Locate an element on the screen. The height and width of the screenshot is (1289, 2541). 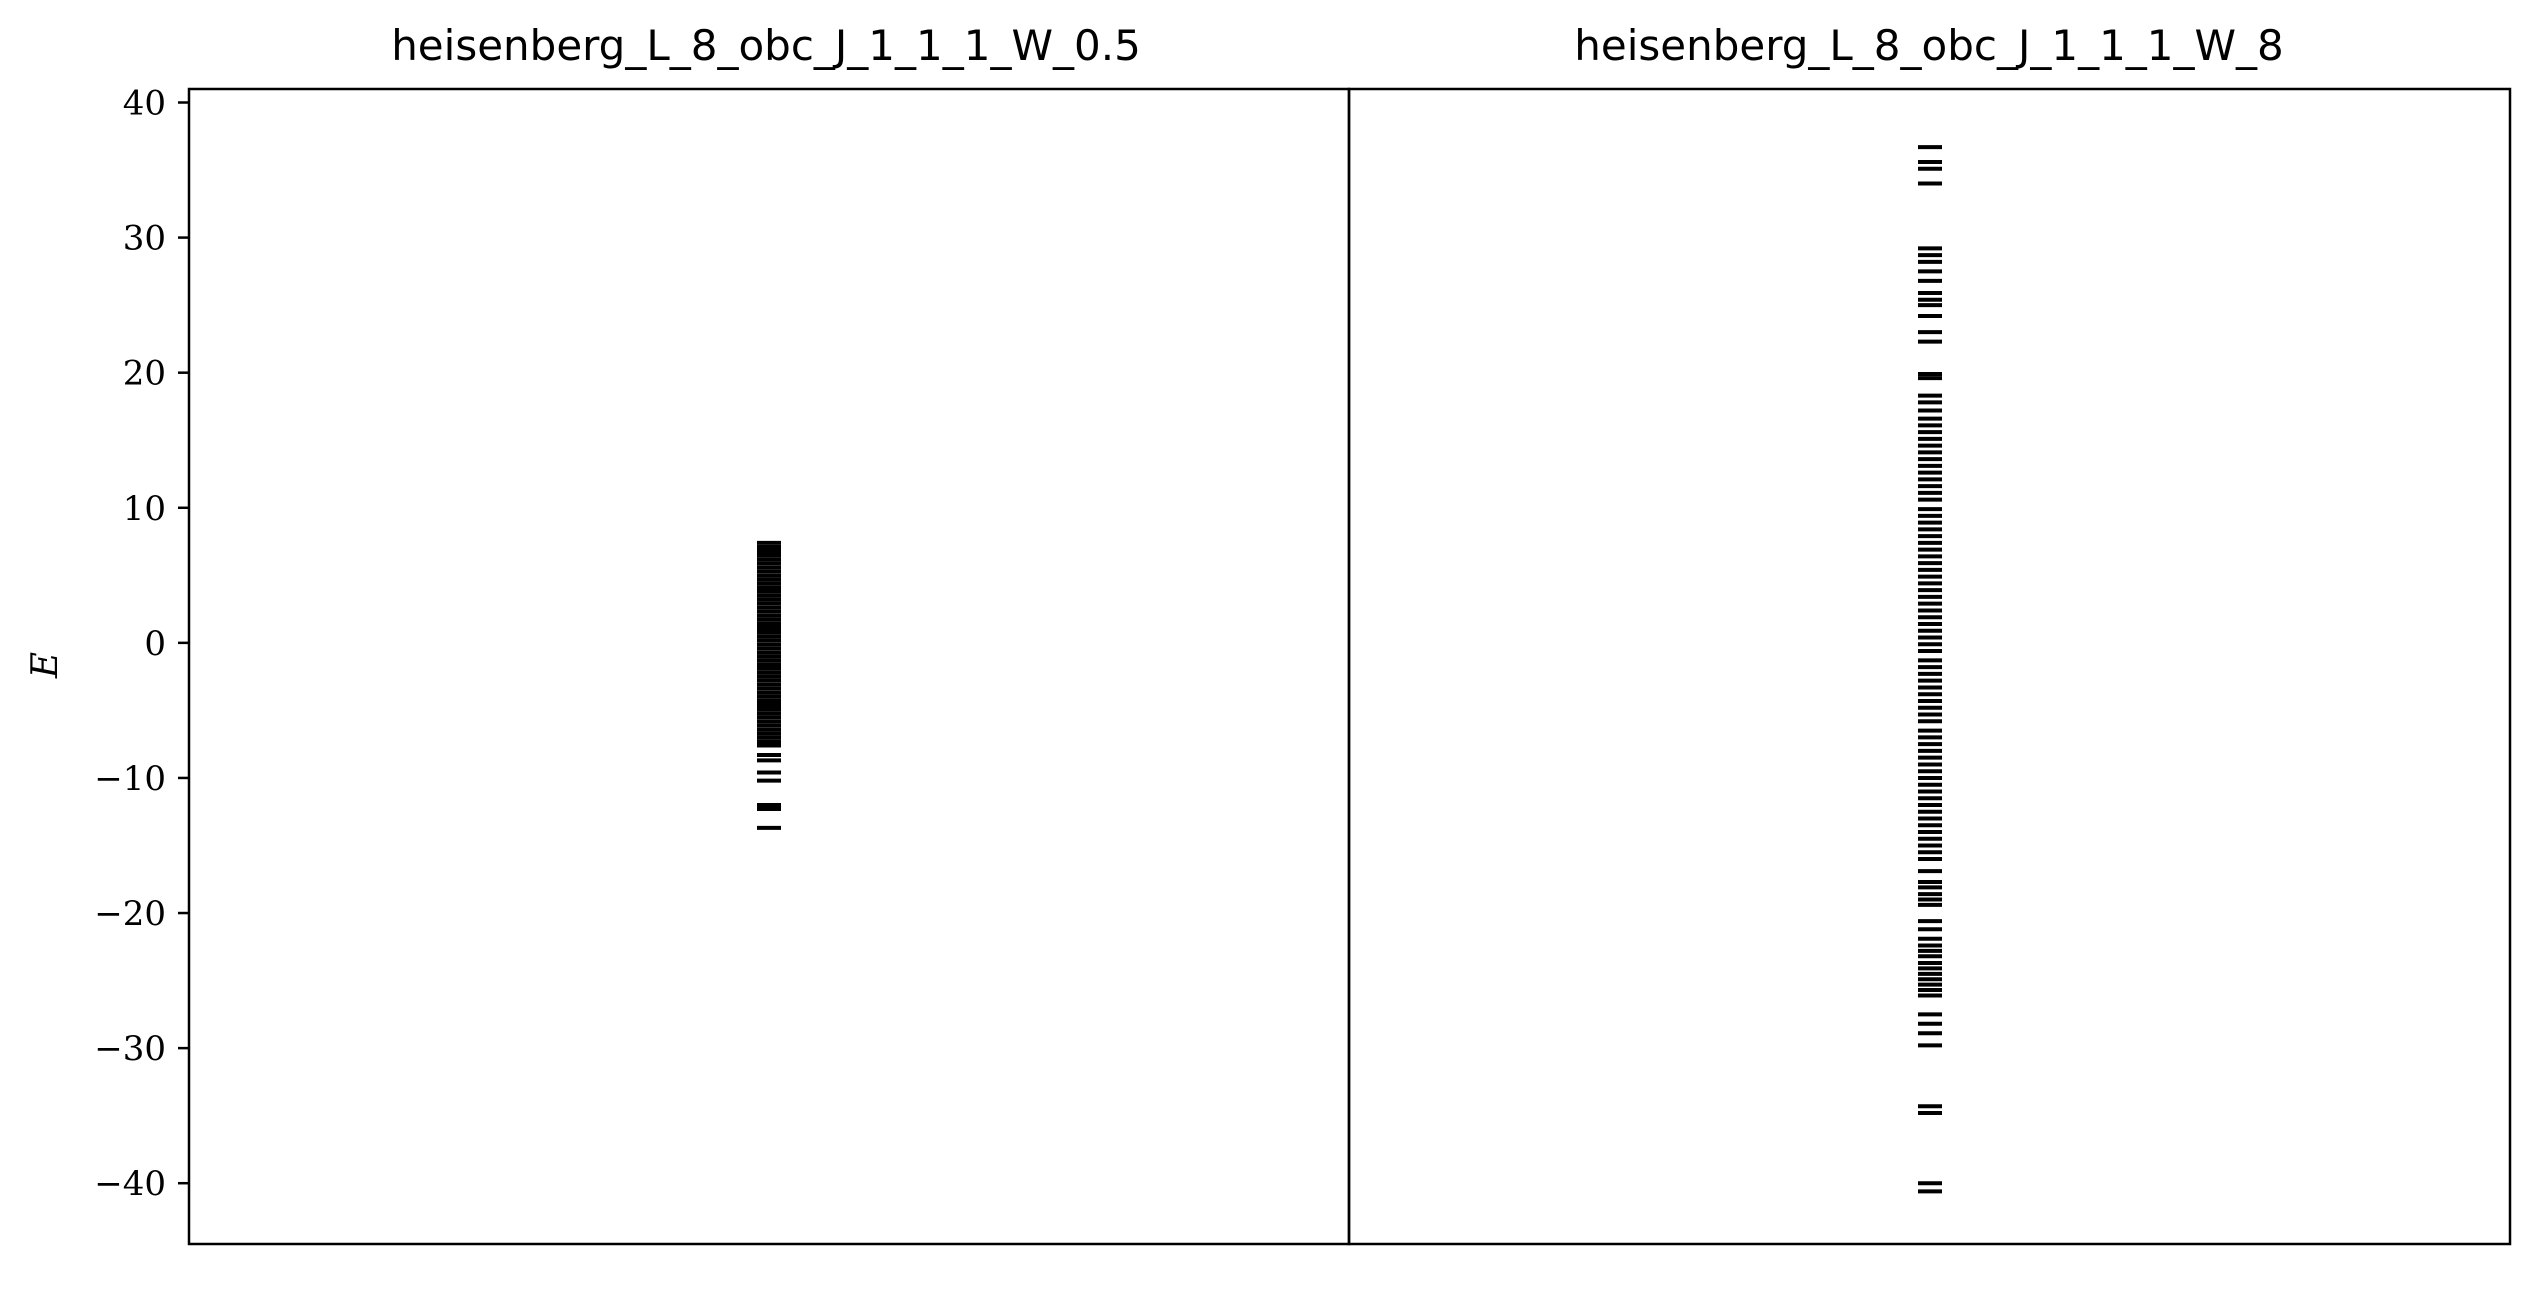
y-tick-label: −20 is located at coordinates (130, 914).